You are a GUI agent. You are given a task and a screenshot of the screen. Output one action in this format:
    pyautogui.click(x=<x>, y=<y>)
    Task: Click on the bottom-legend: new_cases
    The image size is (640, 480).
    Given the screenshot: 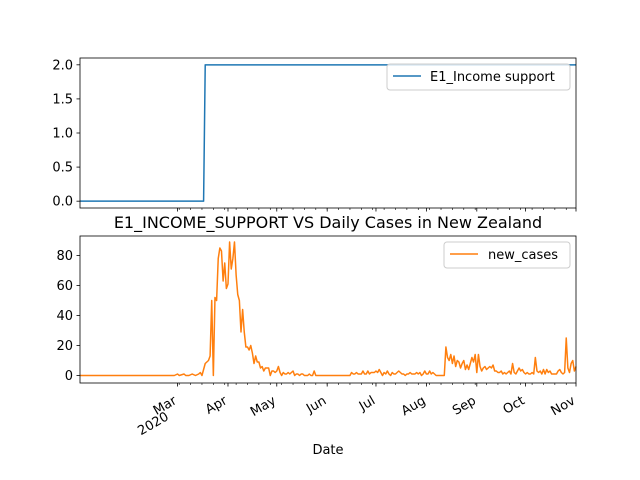 What is the action you would take?
    pyautogui.click(x=507, y=255)
    